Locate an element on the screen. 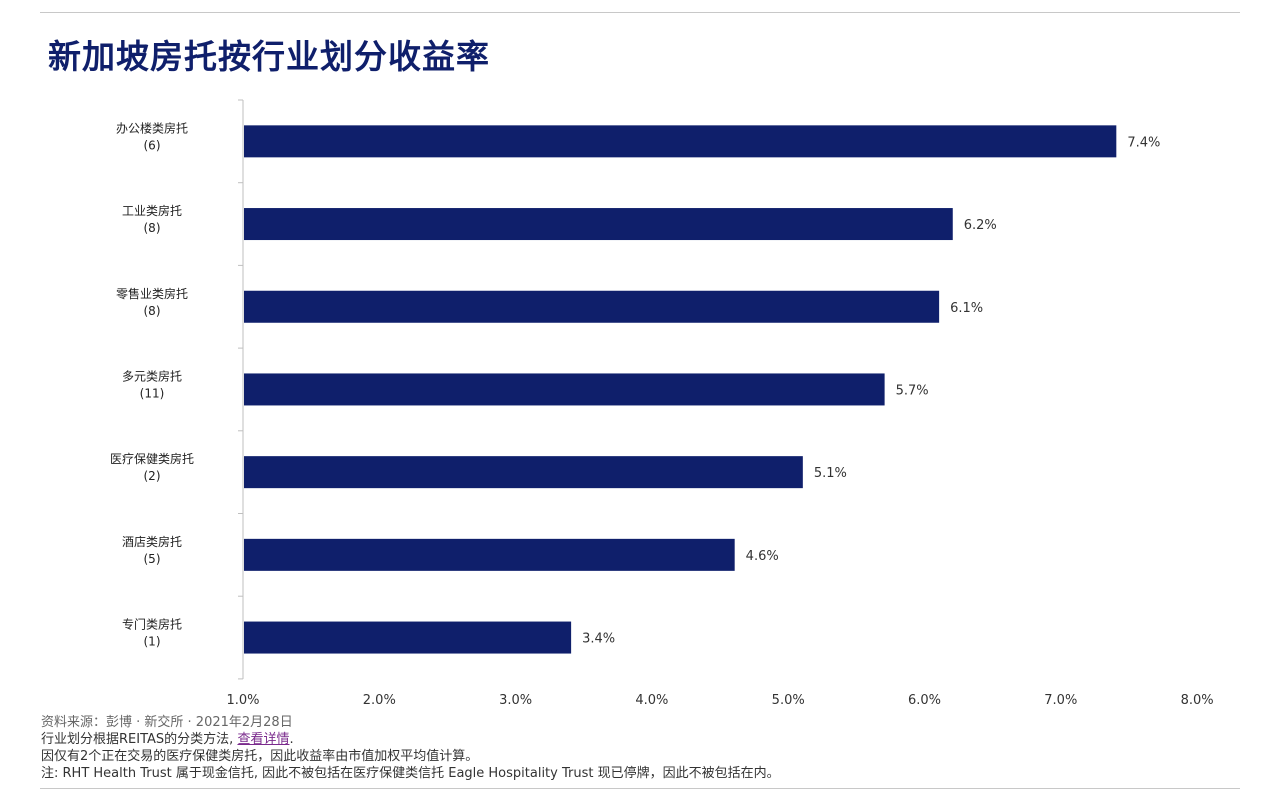  category-count: (11) is located at coordinates (152, 393).